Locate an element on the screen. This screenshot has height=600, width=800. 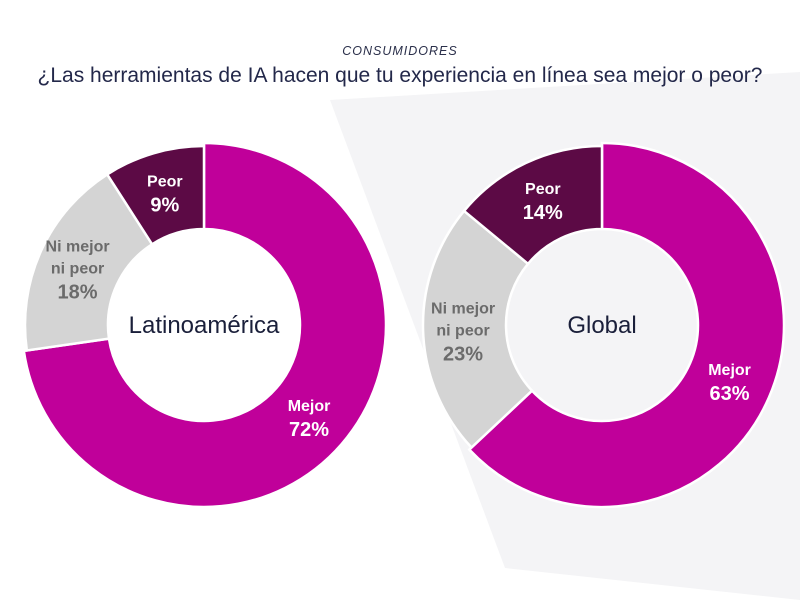
slice-value-peor: 9% is located at coordinates (164, 206).